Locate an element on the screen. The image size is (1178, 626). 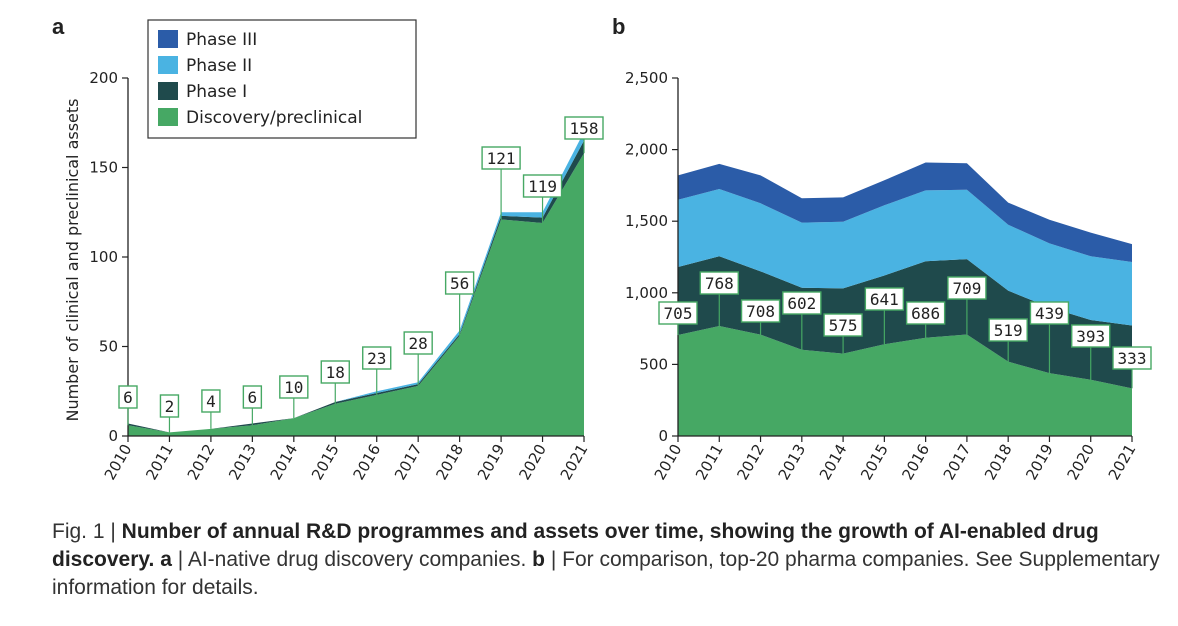
panel-b-letter: b is located at coordinates (618, 26).